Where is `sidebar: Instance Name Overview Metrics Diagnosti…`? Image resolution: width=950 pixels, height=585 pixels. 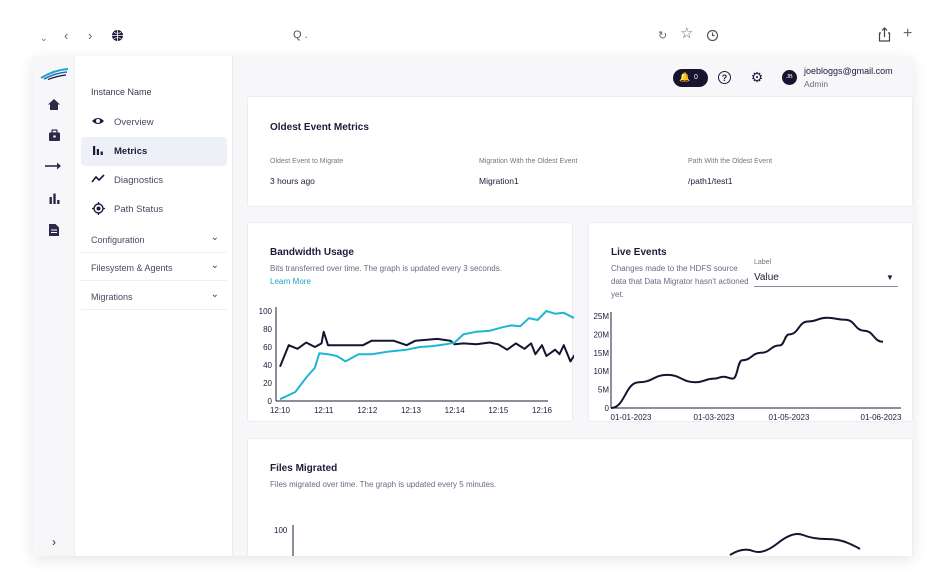
sidebar: Instance Name Overview Metrics Diagnosti… is located at coordinates (154, 306).